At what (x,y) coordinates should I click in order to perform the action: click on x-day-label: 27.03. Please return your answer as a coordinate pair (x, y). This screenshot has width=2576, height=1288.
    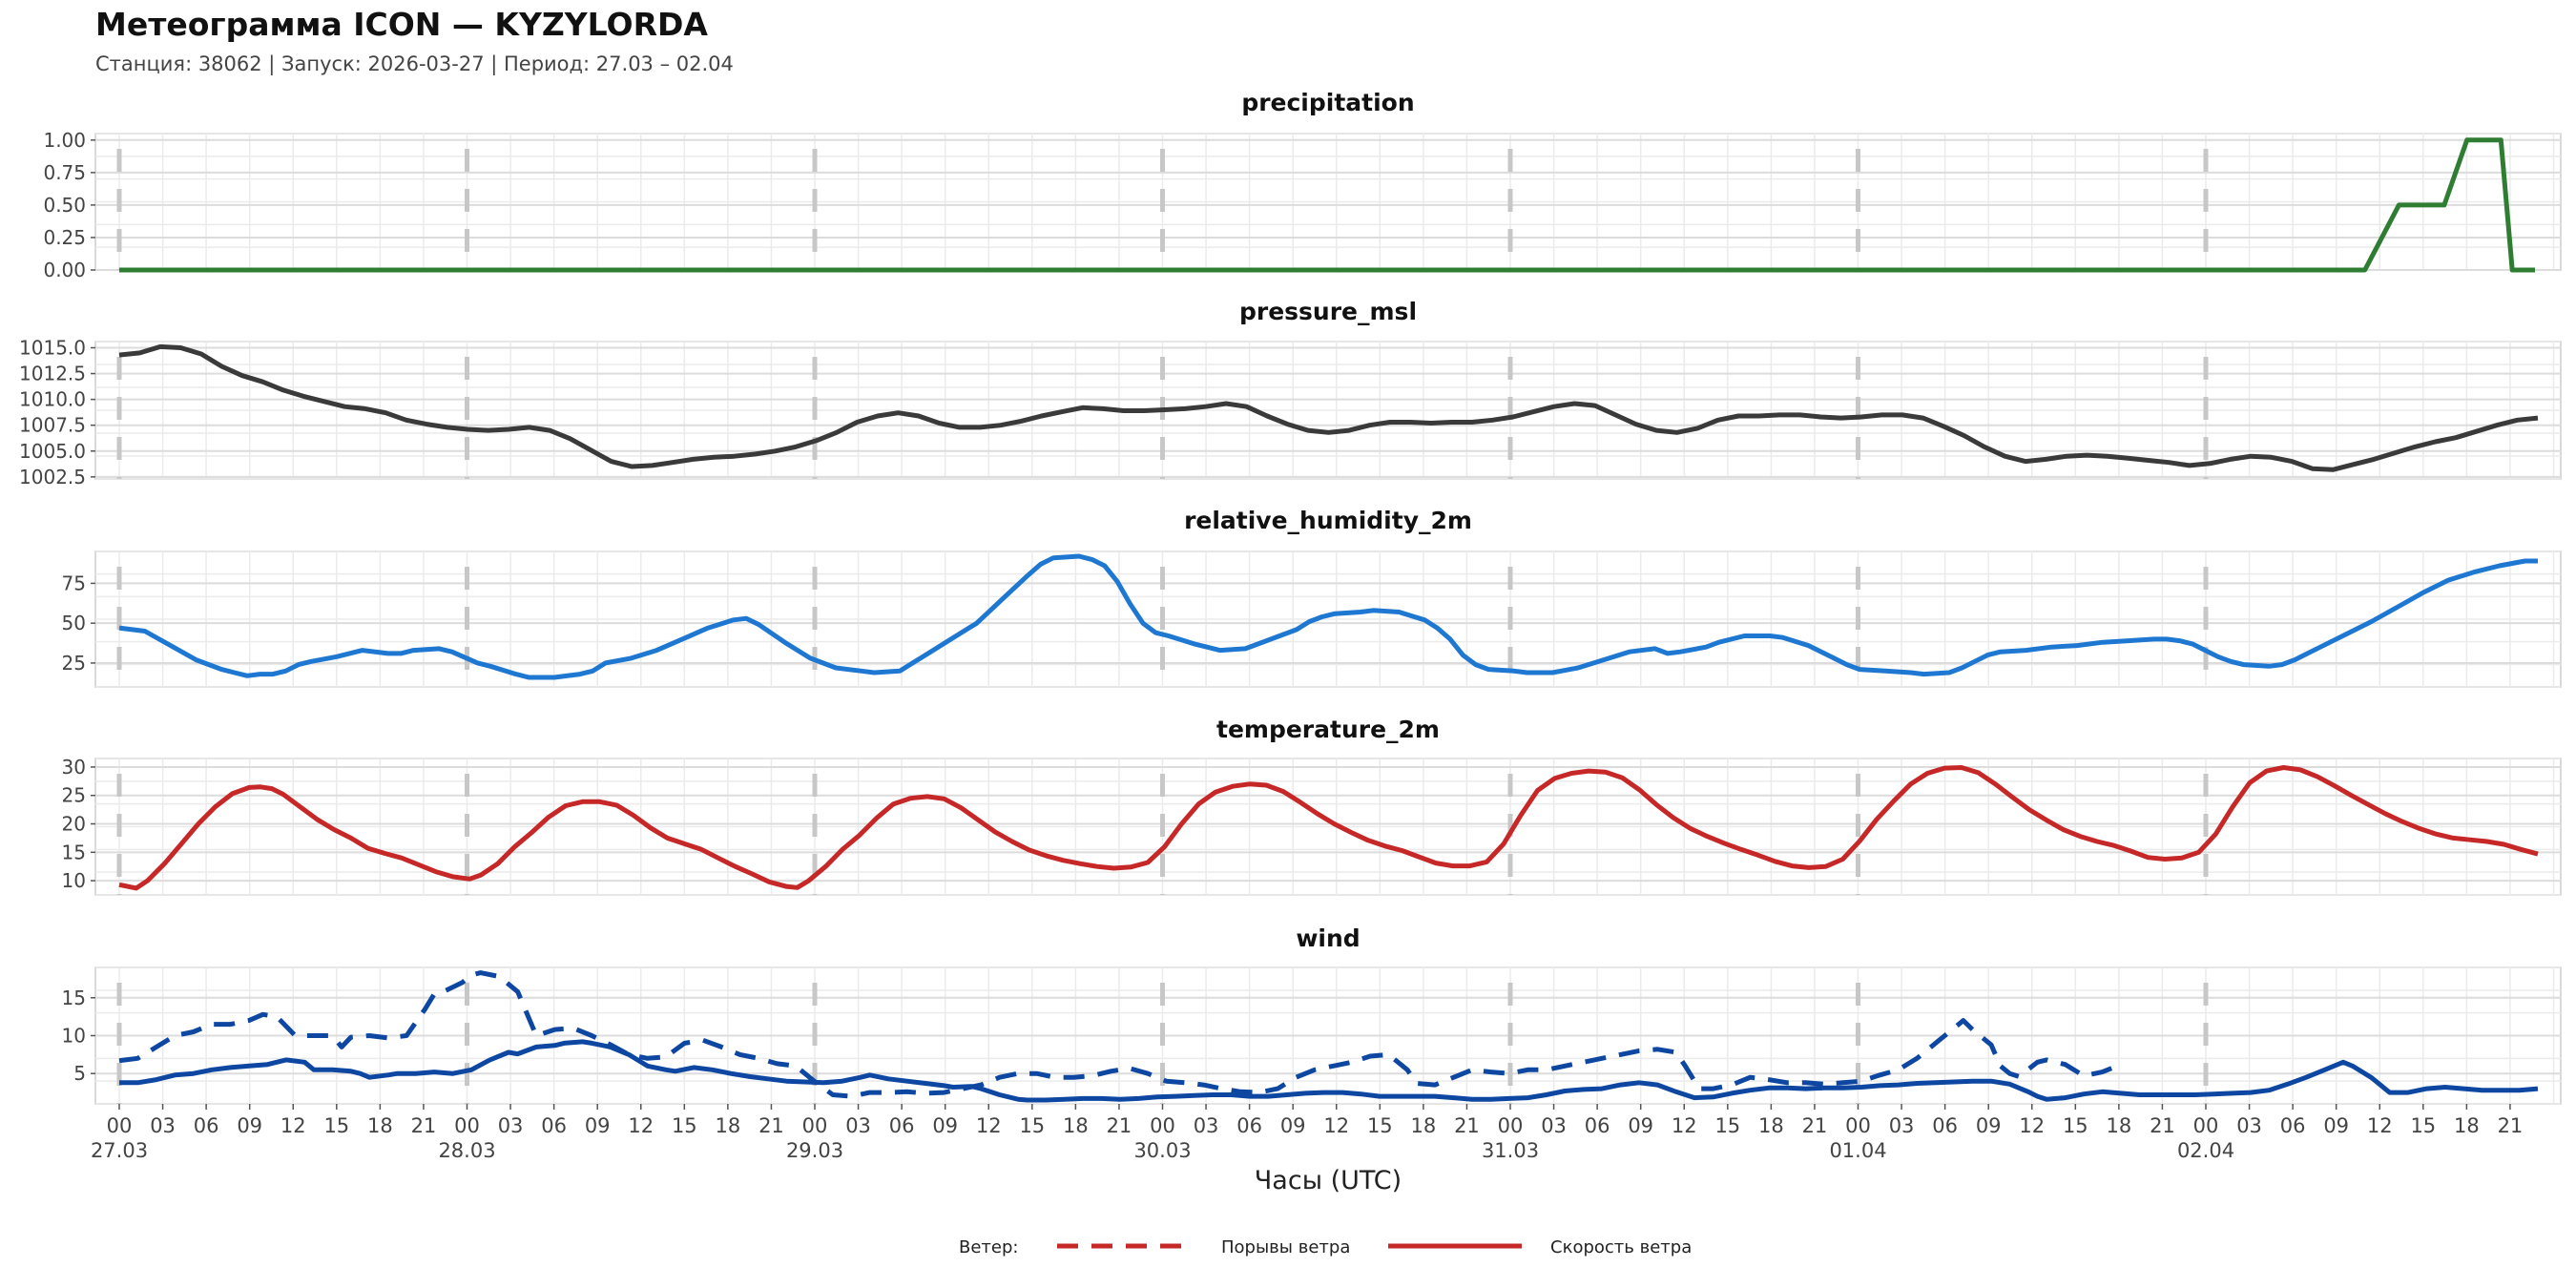
    Looking at the image, I should click on (119, 1150).